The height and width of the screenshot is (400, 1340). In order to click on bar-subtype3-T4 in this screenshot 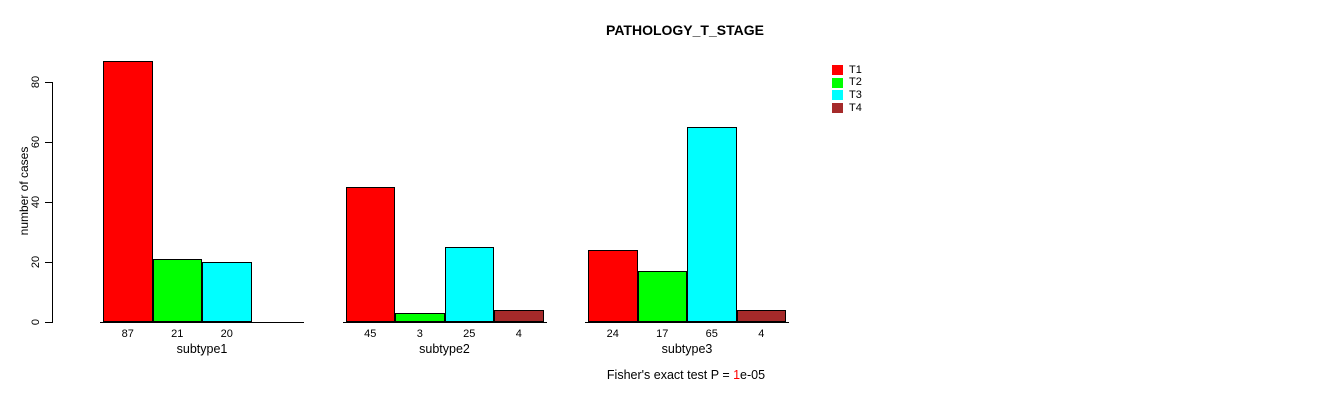, I will do `click(761, 316)`.